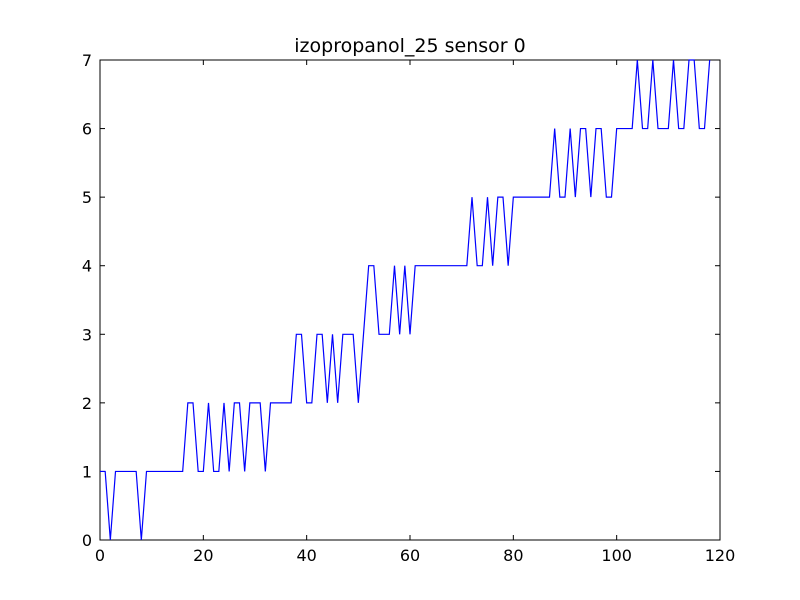  I want to click on y-tick-label: 4, so click(87, 266).